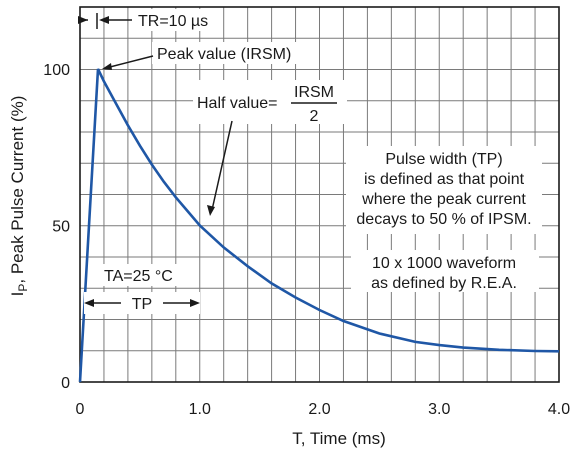  I want to click on y-axis-label: IP, Peak Pulse Current (%), so click(19, 196).